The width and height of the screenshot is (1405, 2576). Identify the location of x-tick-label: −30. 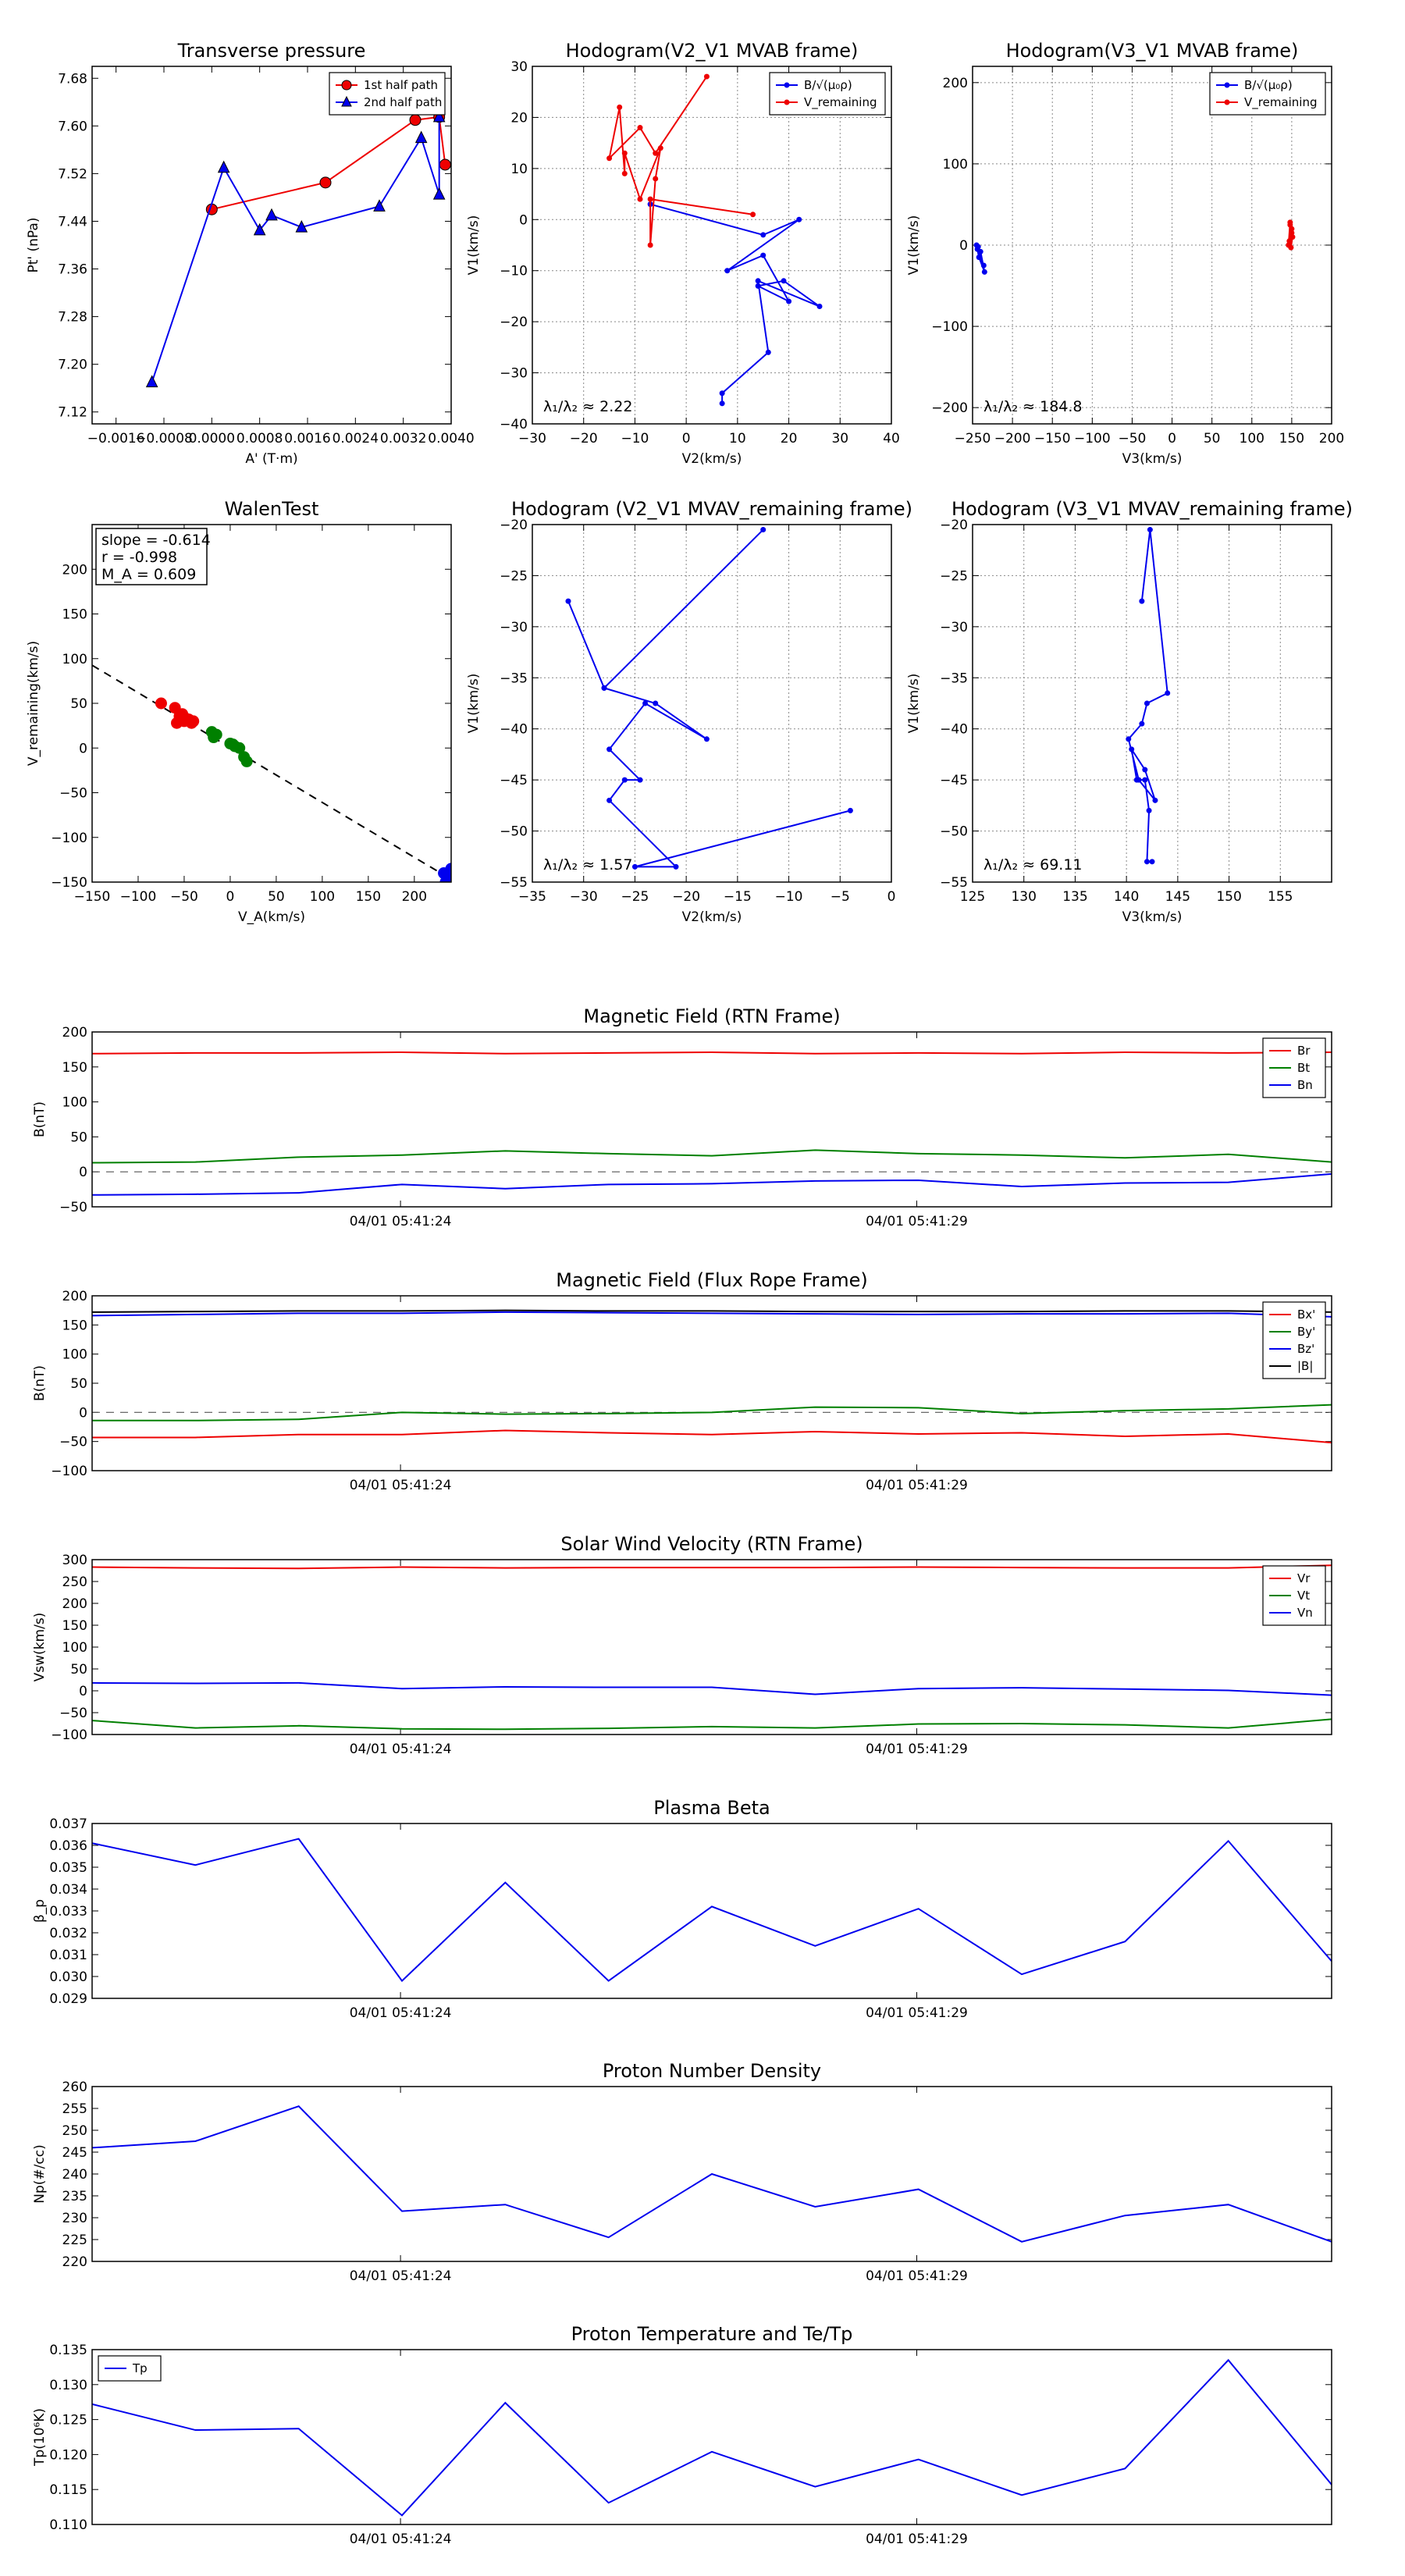
(532, 439).